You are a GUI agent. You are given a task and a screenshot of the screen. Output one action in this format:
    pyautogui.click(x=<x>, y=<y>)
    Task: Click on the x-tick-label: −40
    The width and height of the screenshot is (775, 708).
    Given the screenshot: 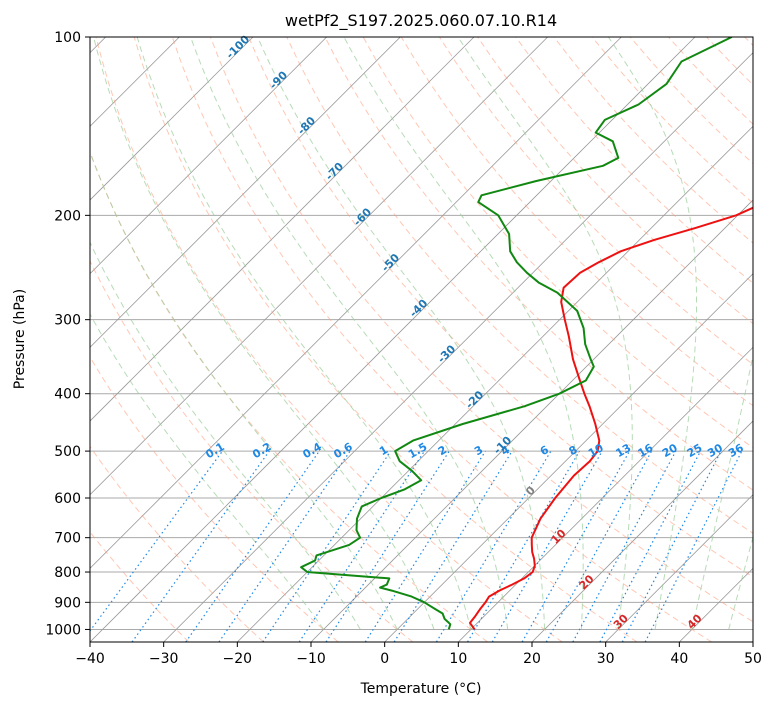 What is the action you would take?
    pyautogui.click(x=90, y=659)
    